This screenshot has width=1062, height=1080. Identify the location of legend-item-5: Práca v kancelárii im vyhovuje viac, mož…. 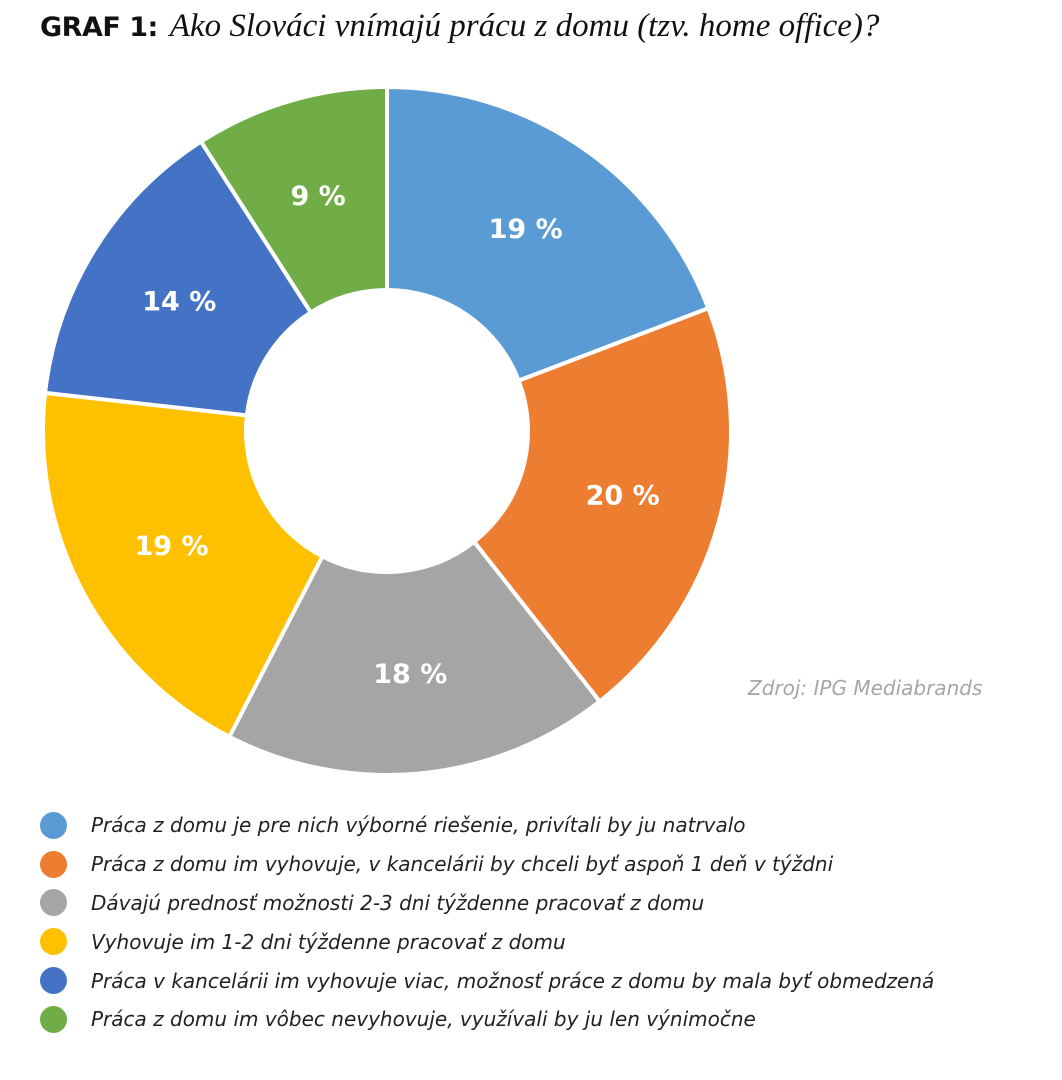
(487, 980).